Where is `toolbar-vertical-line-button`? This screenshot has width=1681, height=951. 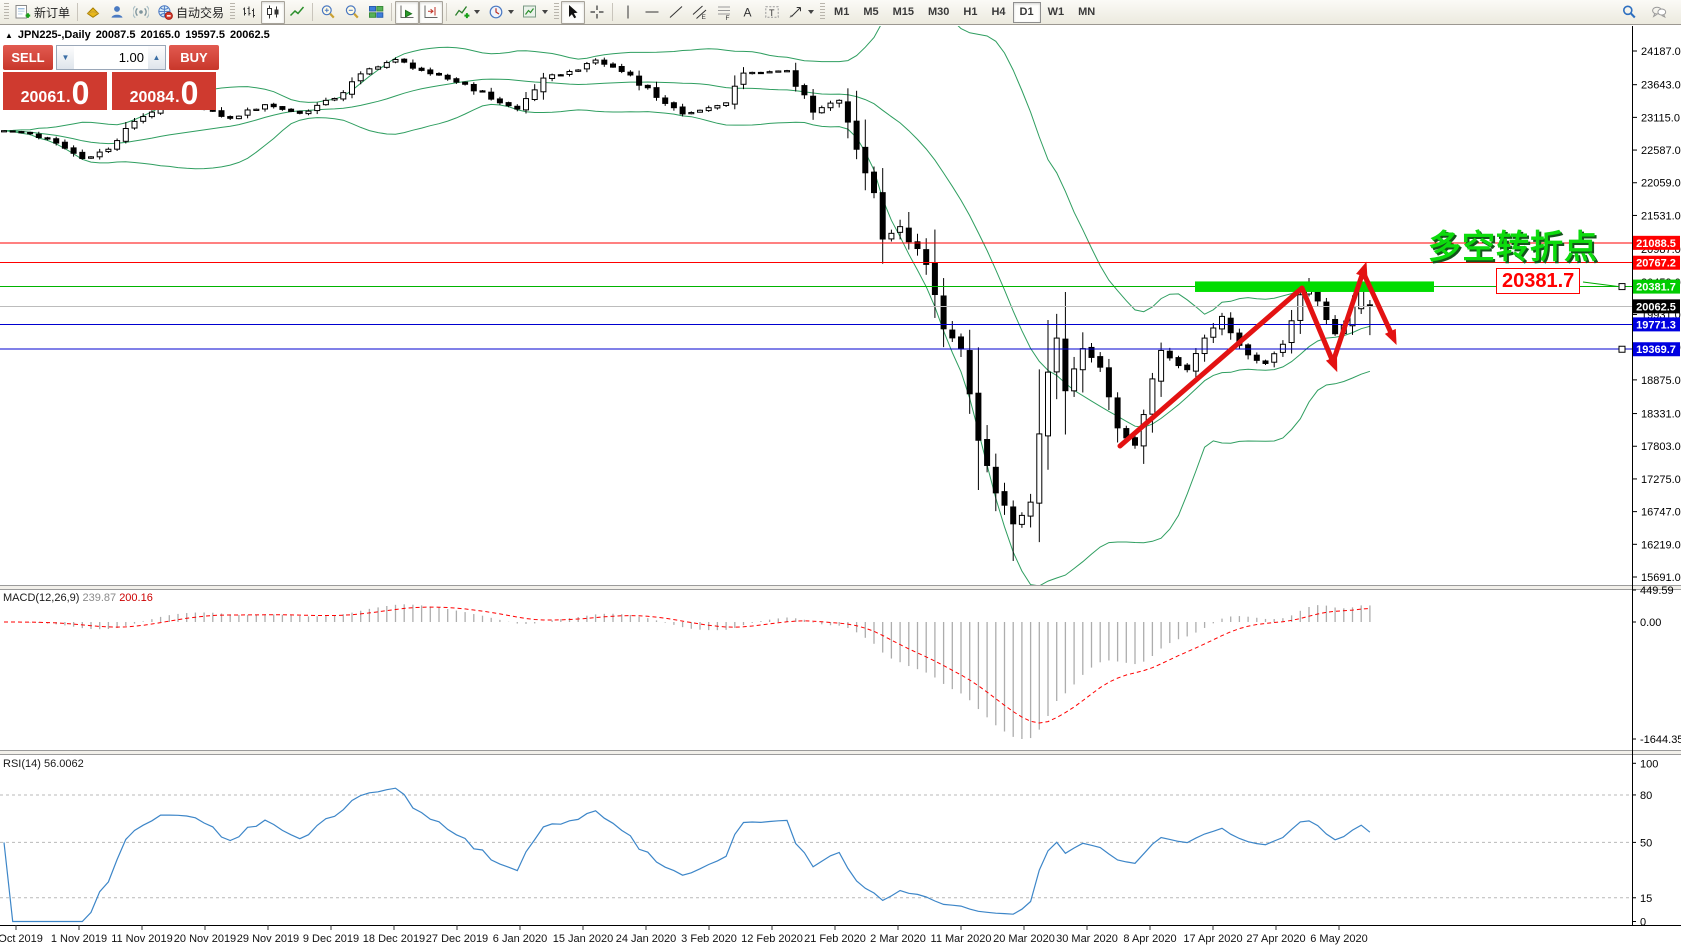 toolbar-vertical-line-button is located at coordinates (628, 12).